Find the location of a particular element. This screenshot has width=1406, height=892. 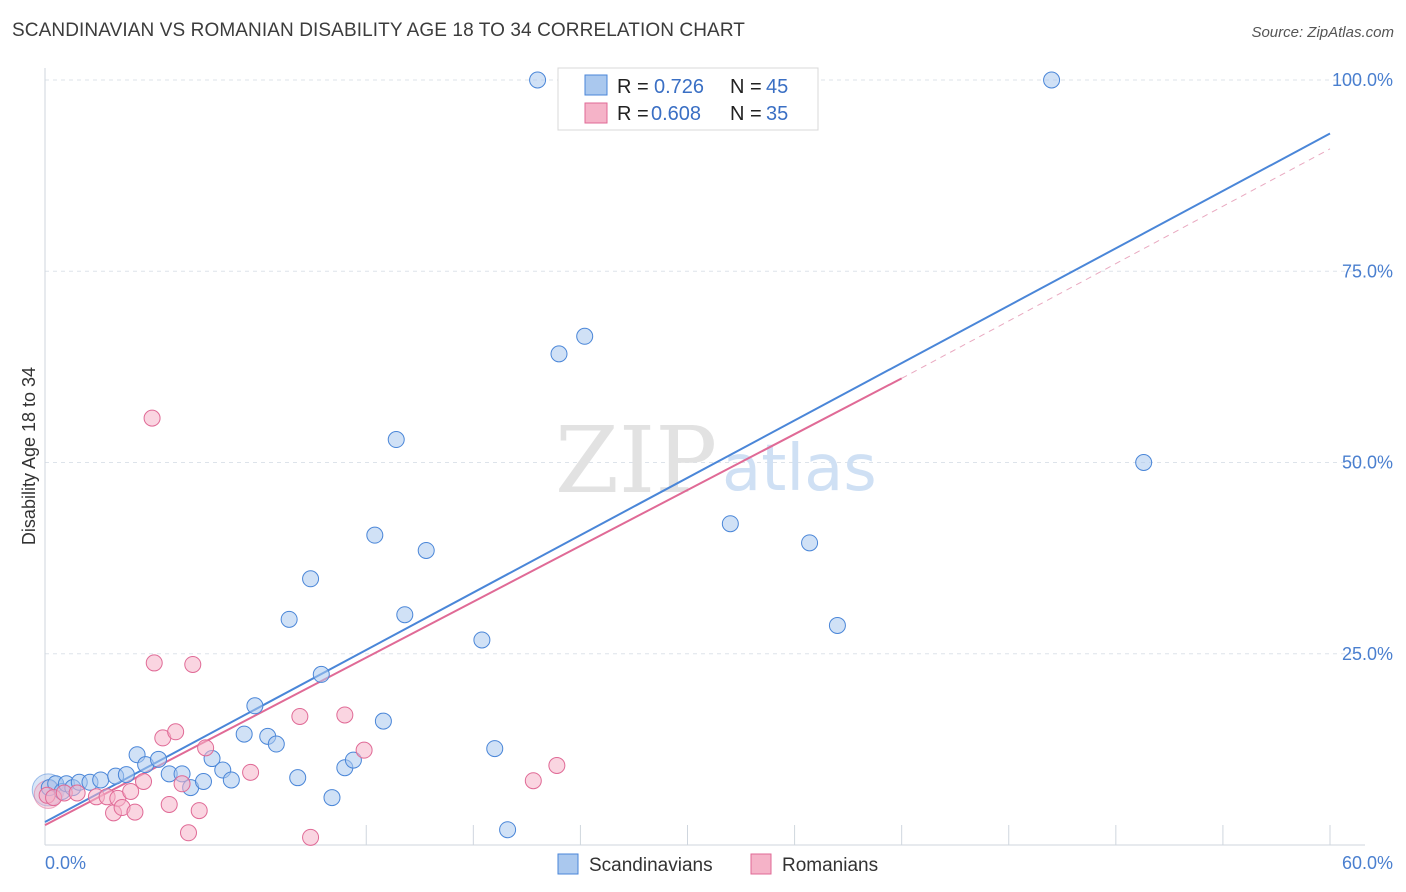

legend-r-label-1: R = is located at coordinates (633, 87).